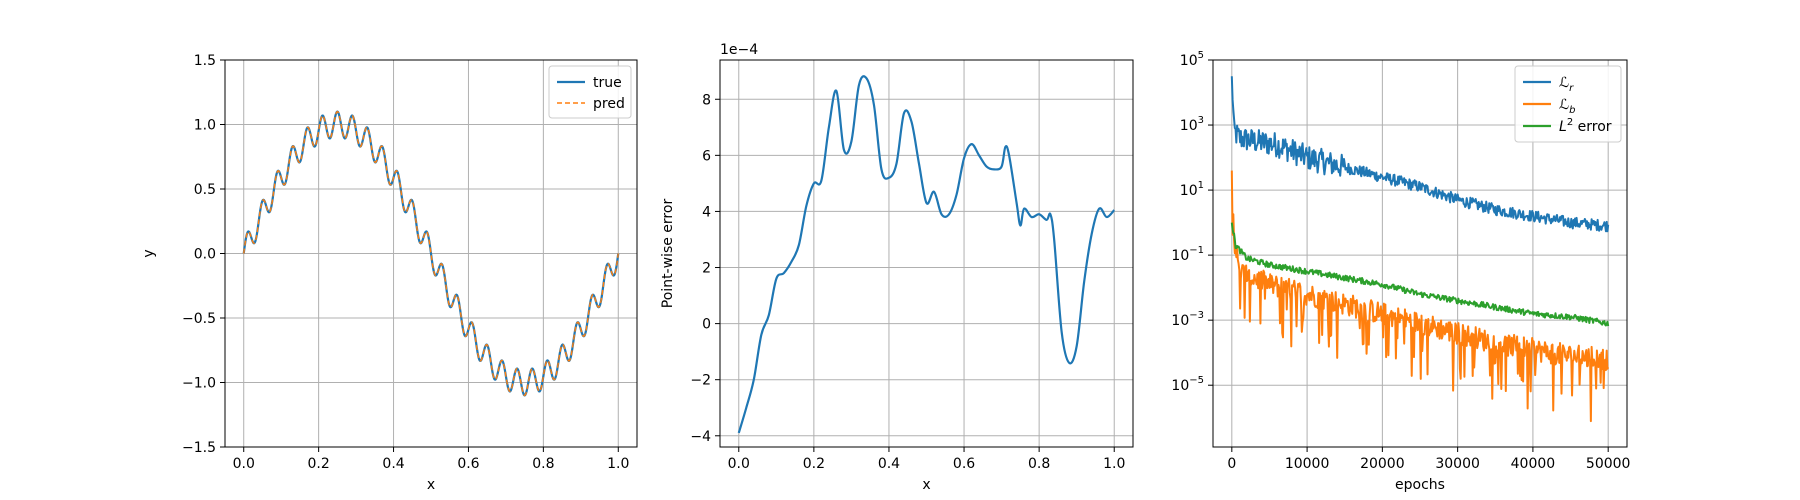  I want to click on y-tick-label: 8, so click(706, 100).